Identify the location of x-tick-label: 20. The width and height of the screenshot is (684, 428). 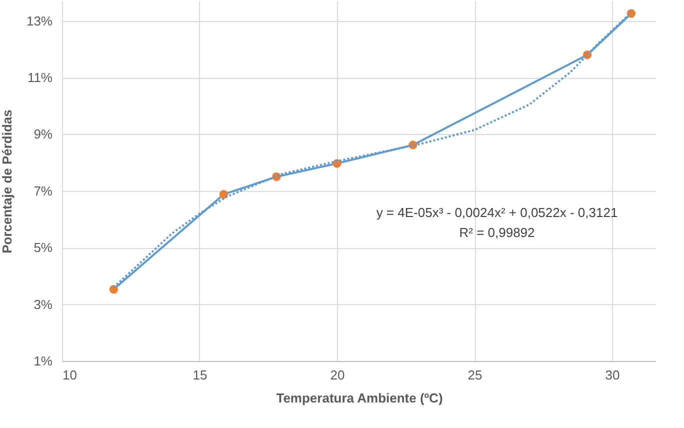
(337, 375).